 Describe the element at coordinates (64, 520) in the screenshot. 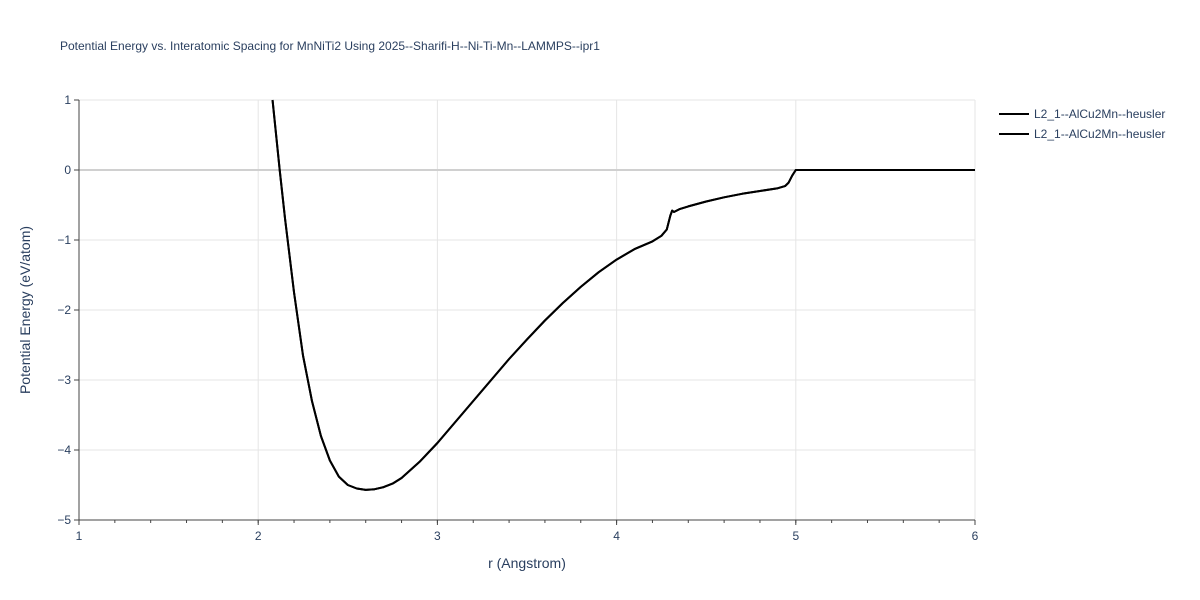

I see `y-tick-label: −5` at that location.